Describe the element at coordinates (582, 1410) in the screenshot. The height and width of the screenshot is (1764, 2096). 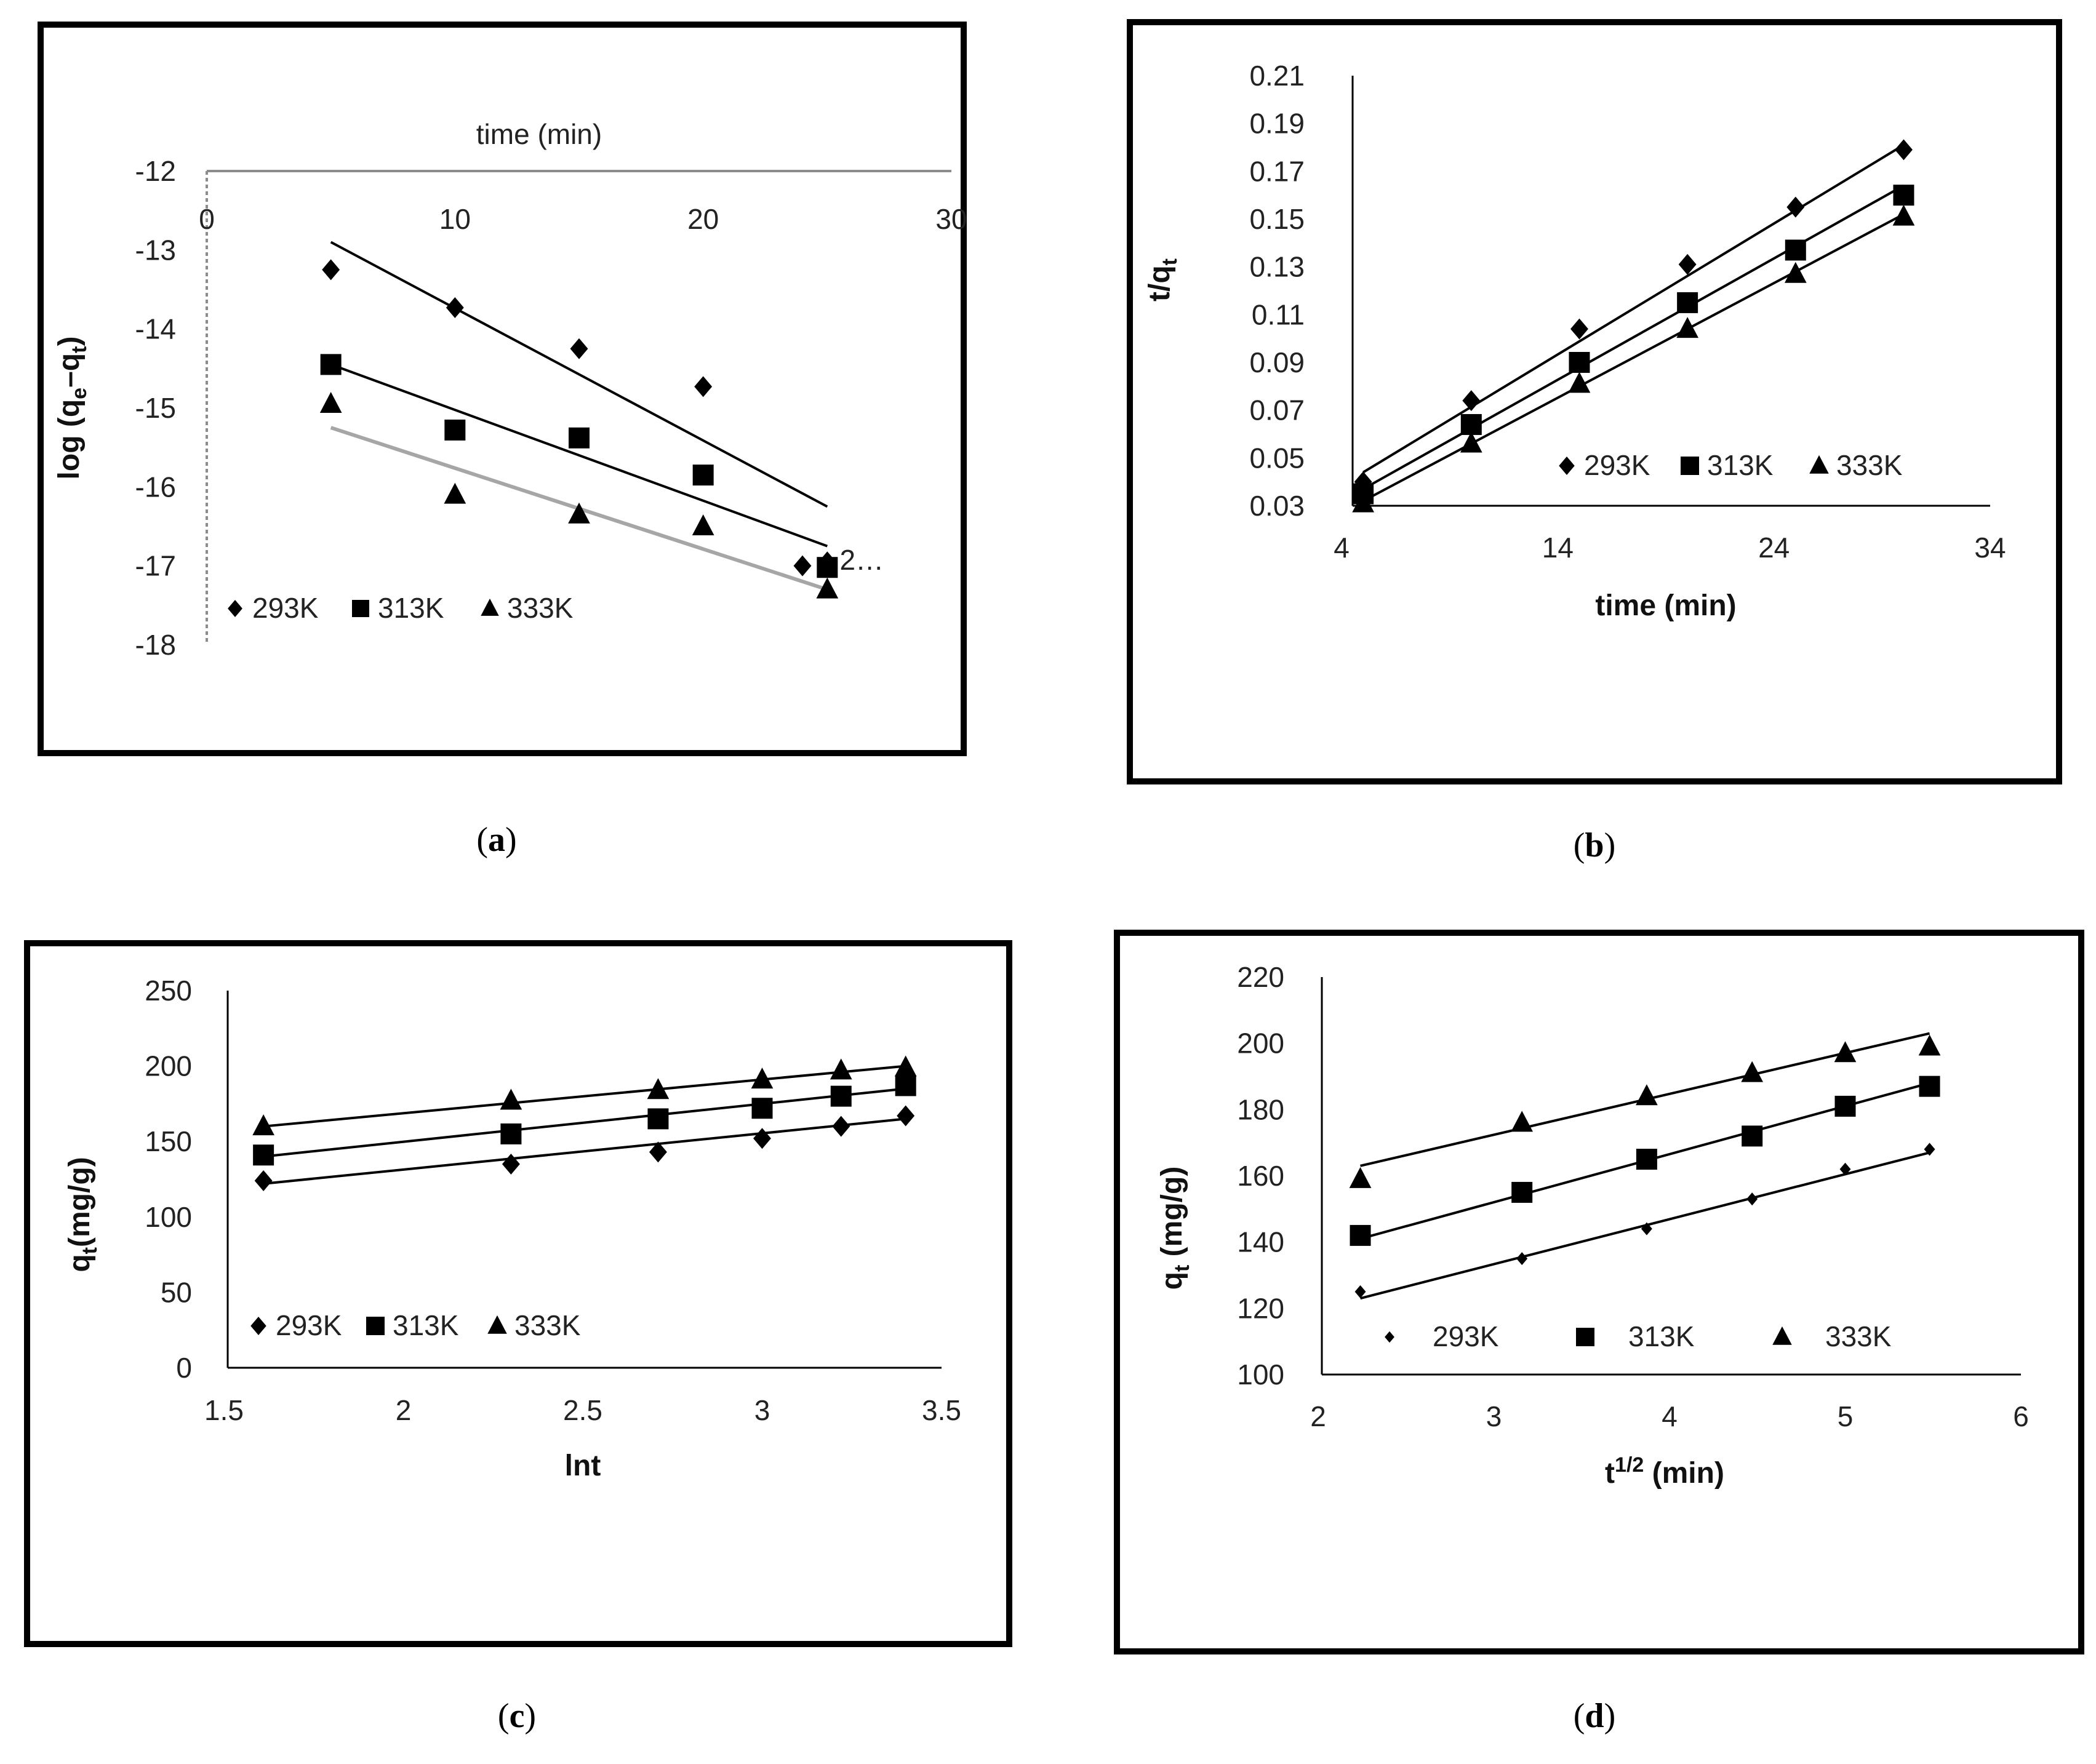
I see `x-tick-label: 2.5` at that location.